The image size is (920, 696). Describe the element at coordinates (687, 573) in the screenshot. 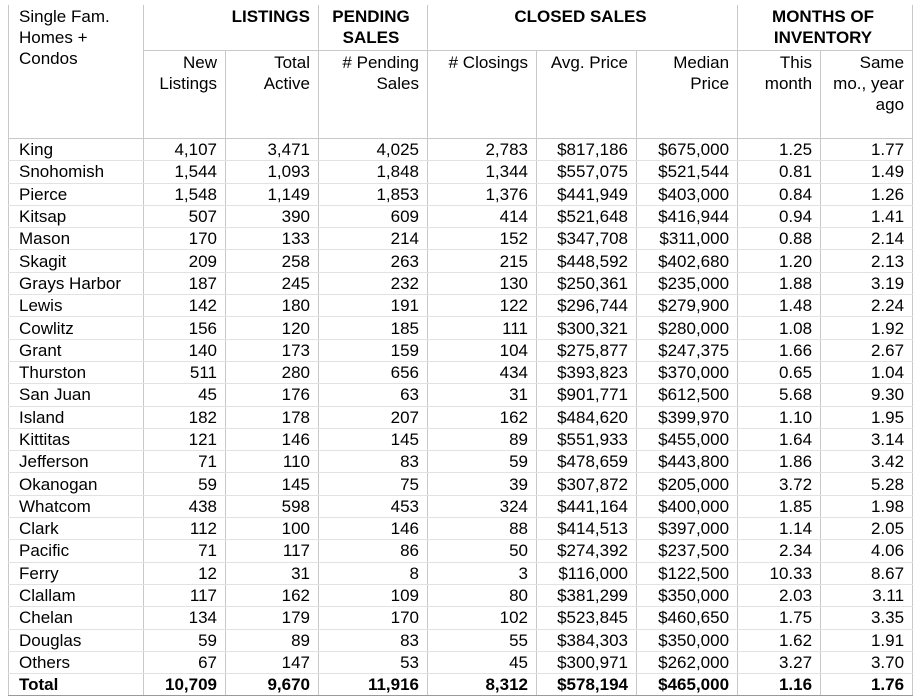

I see `value-cell: $122,500` at that location.